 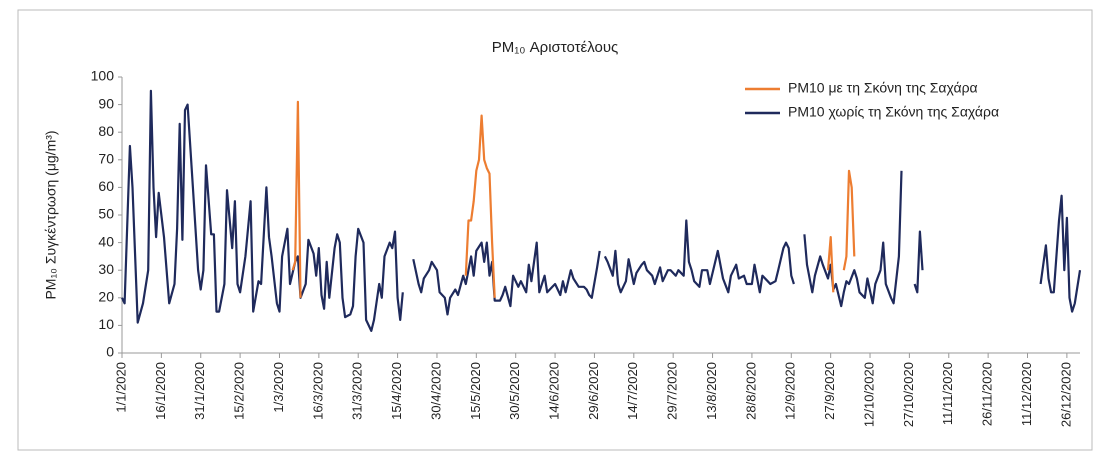 What do you see at coordinates (672, 391) in the screenshot?
I see `x-tick-label: 29/7/2020` at bounding box center [672, 391].